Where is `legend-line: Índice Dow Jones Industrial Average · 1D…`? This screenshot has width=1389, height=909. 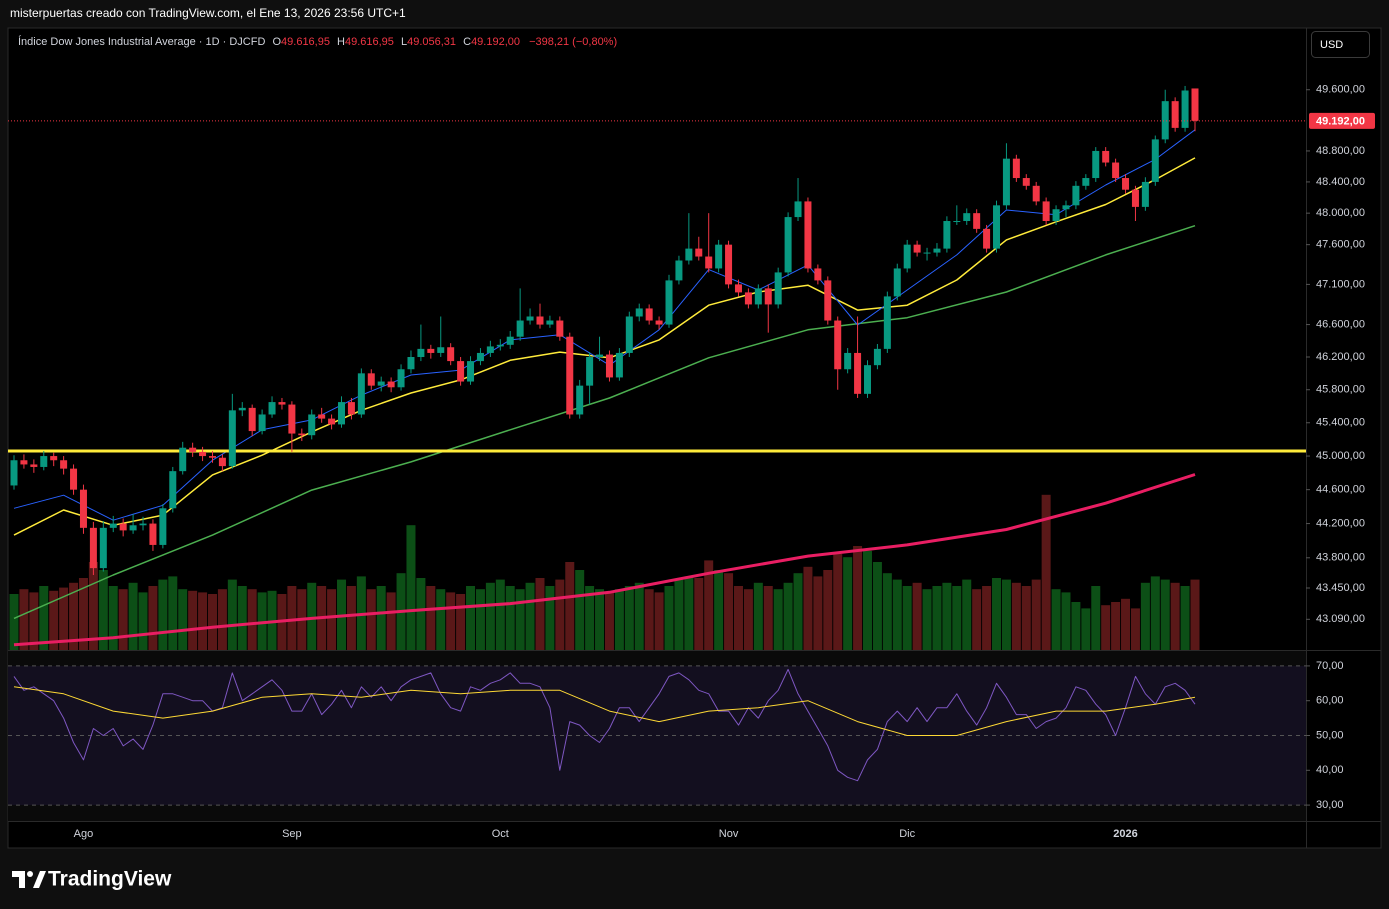 legend-line: Índice Dow Jones Industrial Average · 1D… is located at coordinates (317, 41).